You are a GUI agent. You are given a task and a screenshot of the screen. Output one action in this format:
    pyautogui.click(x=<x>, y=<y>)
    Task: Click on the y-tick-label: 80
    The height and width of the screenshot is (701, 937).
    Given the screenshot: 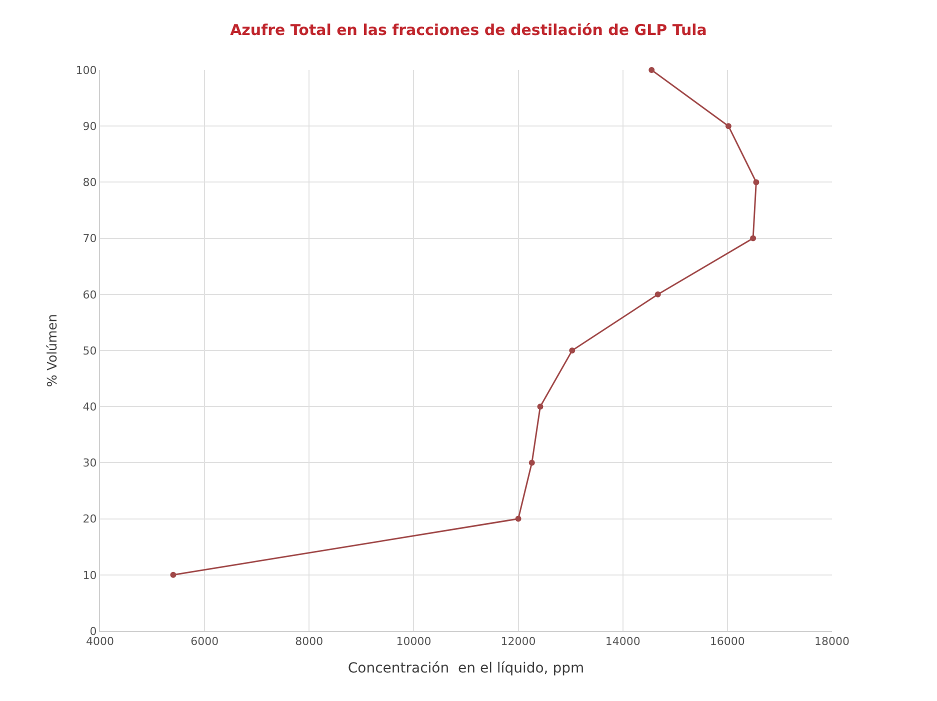 What is the action you would take?
    pyautogui.click(x=89, y=183)
    